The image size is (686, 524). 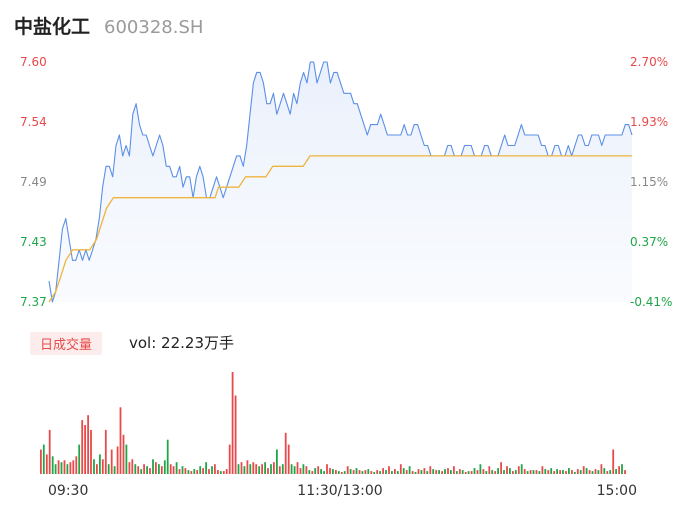 What do you see at coordinates (52, 27) in the screenshot?
I see `stock-name: 中盐化工` at bounding box center [52, 27].